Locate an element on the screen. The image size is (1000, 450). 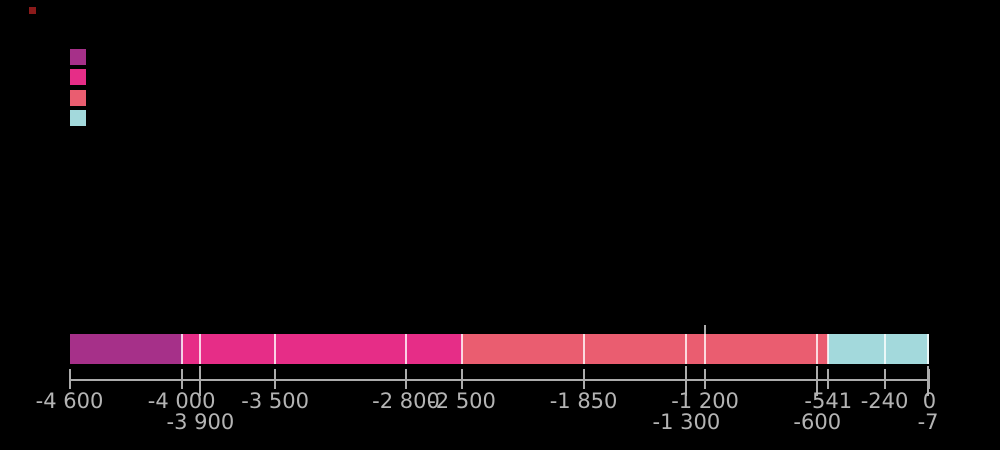
tick-label: -3 500 is located at coordinates (275, 401).